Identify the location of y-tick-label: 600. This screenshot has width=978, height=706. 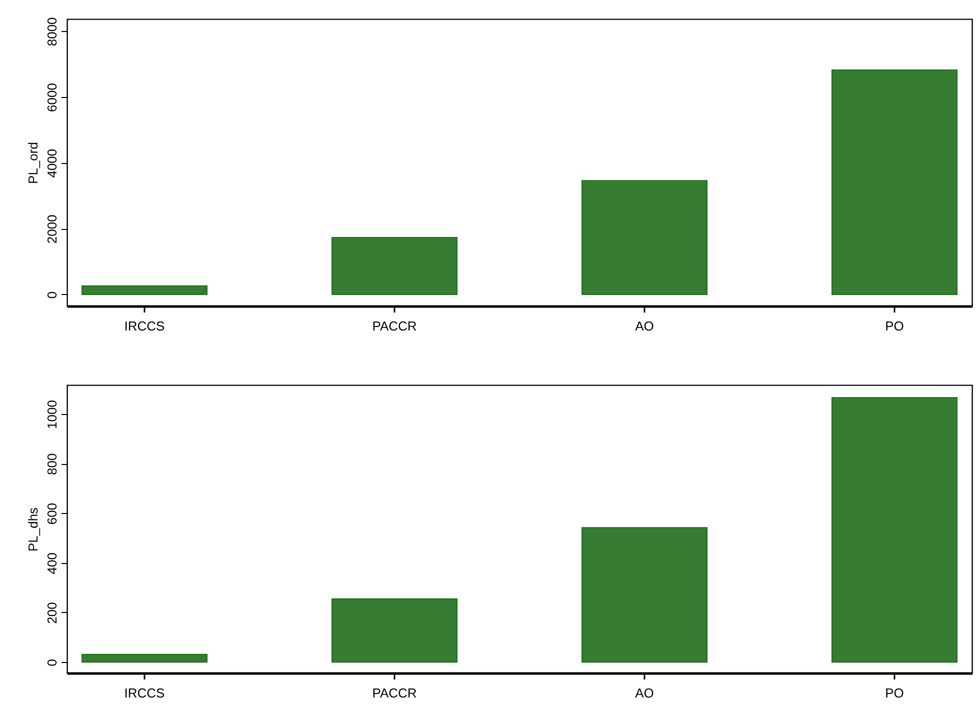
(52, 513).